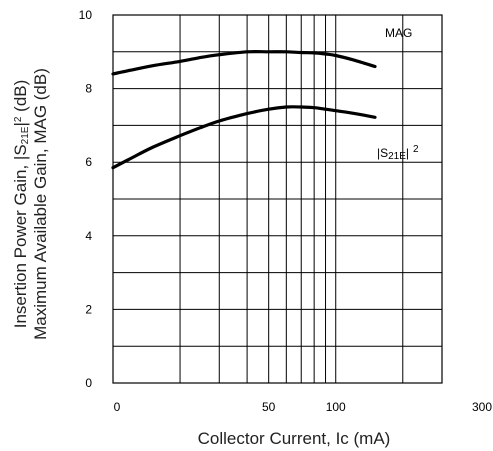 This screenshot has height=451, width=493. What do you see at coordinates (40, 204) in the screenshot?
I see `y-axis-title-line-2: Maximum Available Gain, MAG (dB)` at bounding box center [40, 204].